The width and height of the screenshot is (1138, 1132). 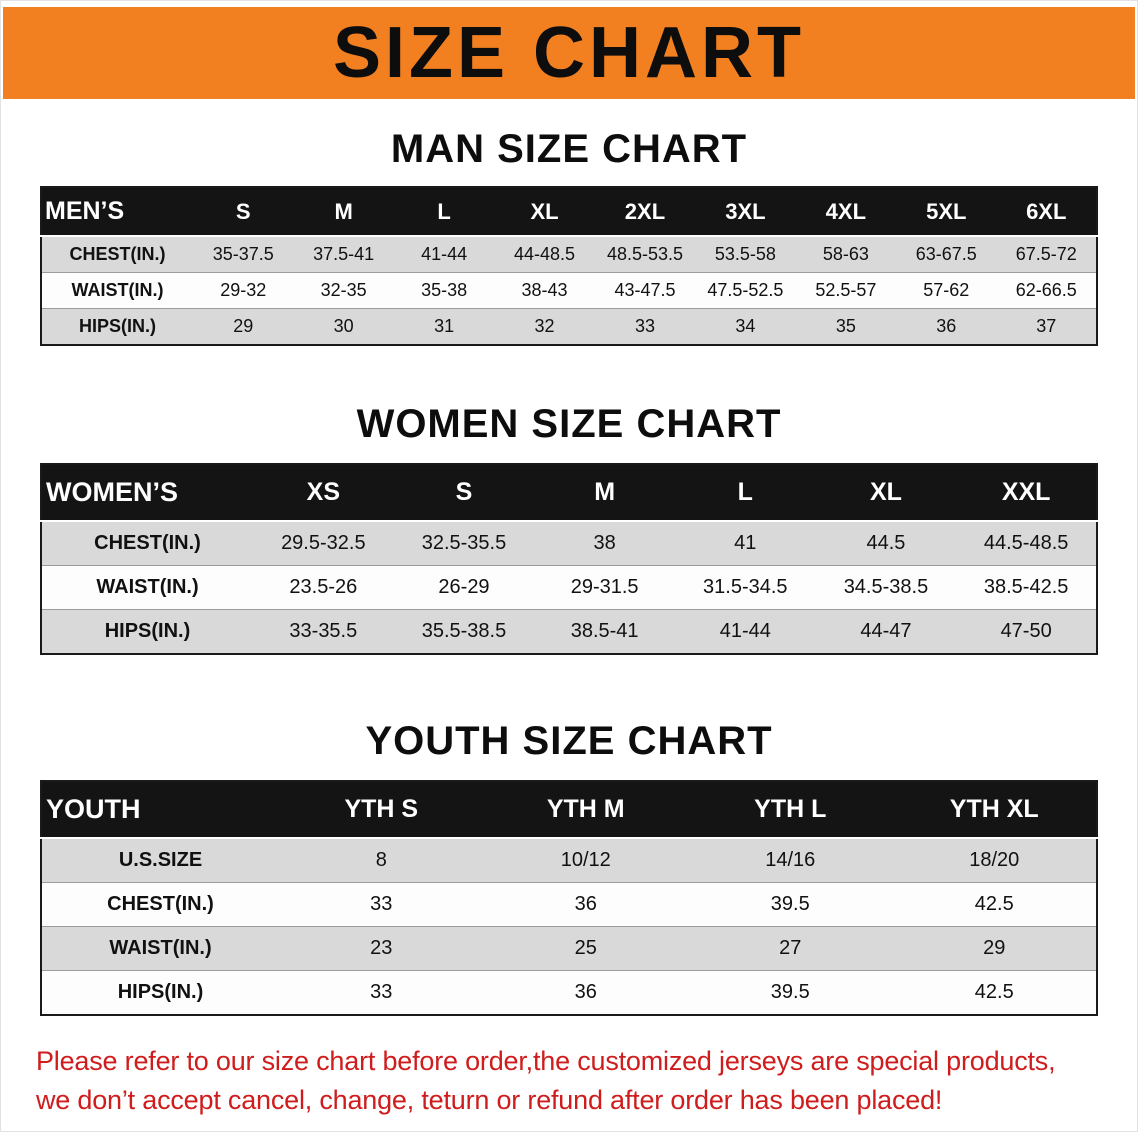 What do you see at coordinates (343, 254) in the screenshot?
I see `measurement-value-cell: 37.5-41` at bounding box center [343, 254].